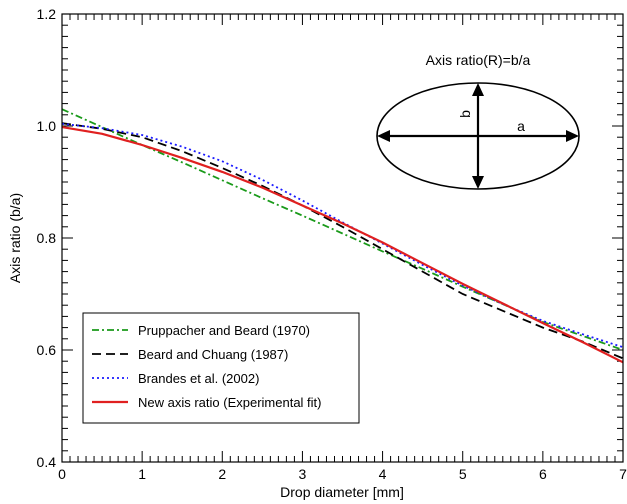  What do you see at coordinates (47, 238) in the screenshot?
I see `y-tick-label: 0.8` at bounding box center [47, 238].